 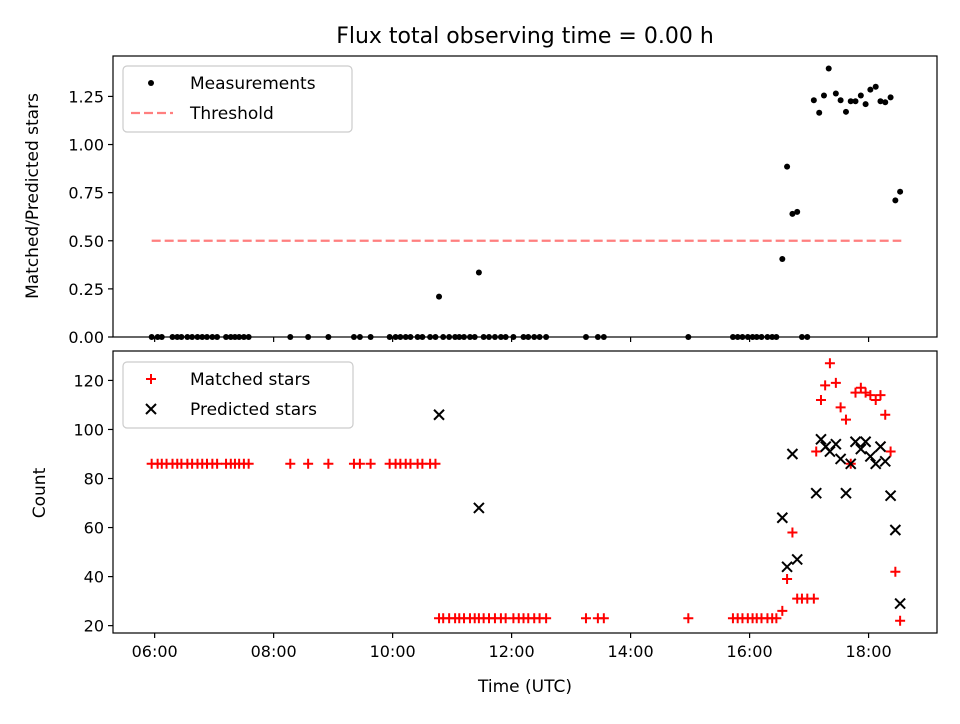 What do you see at coordinates (151, 379) in the screenshot?
I see `legend-marker` at bounding box center [151, 379].